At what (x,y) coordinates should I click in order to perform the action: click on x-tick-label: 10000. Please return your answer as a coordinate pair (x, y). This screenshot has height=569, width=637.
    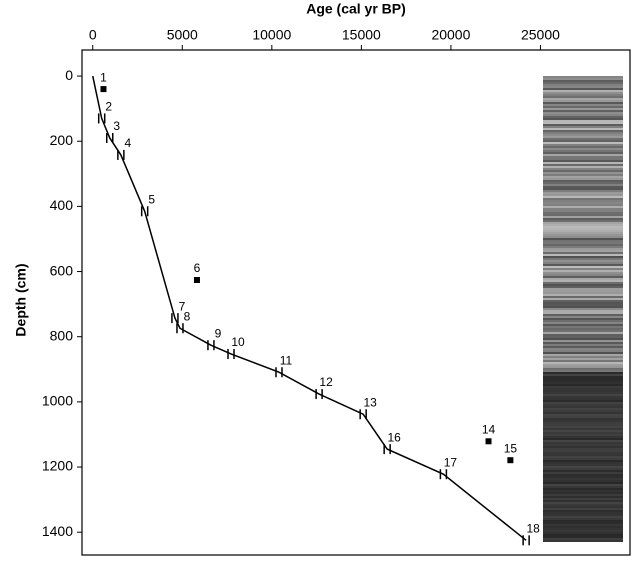
    Looking at the image, I should click on (271, 35).